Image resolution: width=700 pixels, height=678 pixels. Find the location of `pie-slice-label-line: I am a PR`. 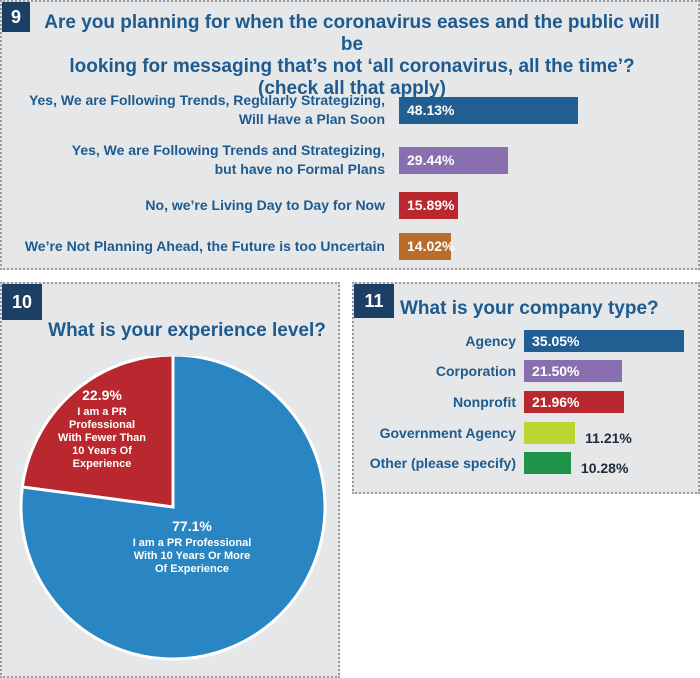

pie-slice-label-line: I am a PR is located at coordinates (102, 412).